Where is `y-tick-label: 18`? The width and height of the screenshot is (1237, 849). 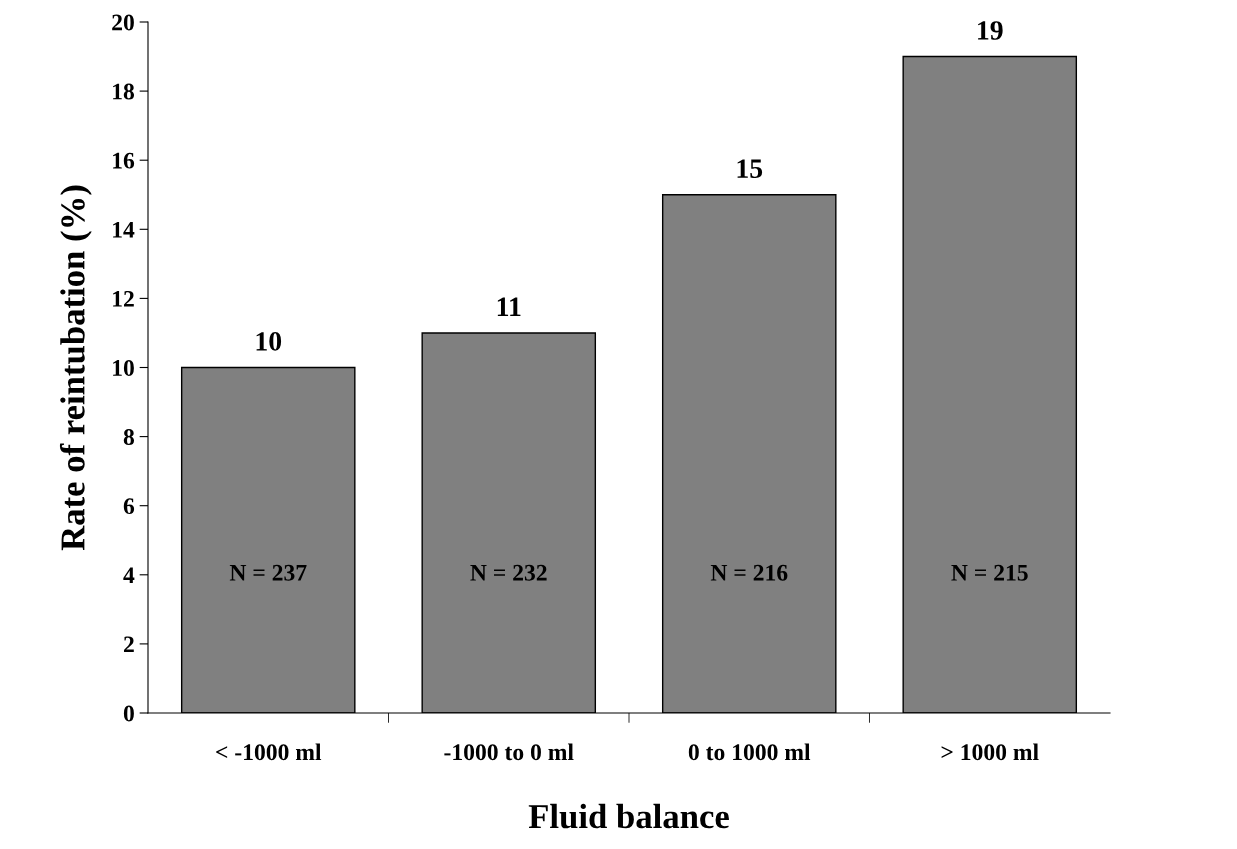 y-tick-label: 18 is located at coordinates (124, 91).